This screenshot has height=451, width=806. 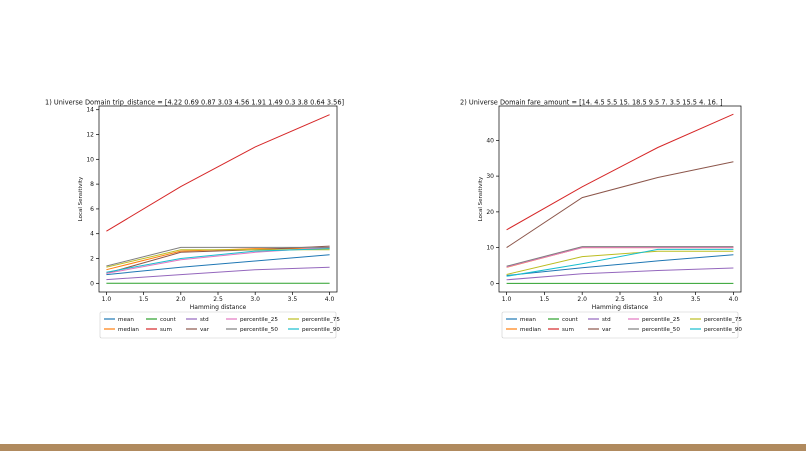 I want to click on chart1-xtick-label: 3.0, so click(x=255, y=299).